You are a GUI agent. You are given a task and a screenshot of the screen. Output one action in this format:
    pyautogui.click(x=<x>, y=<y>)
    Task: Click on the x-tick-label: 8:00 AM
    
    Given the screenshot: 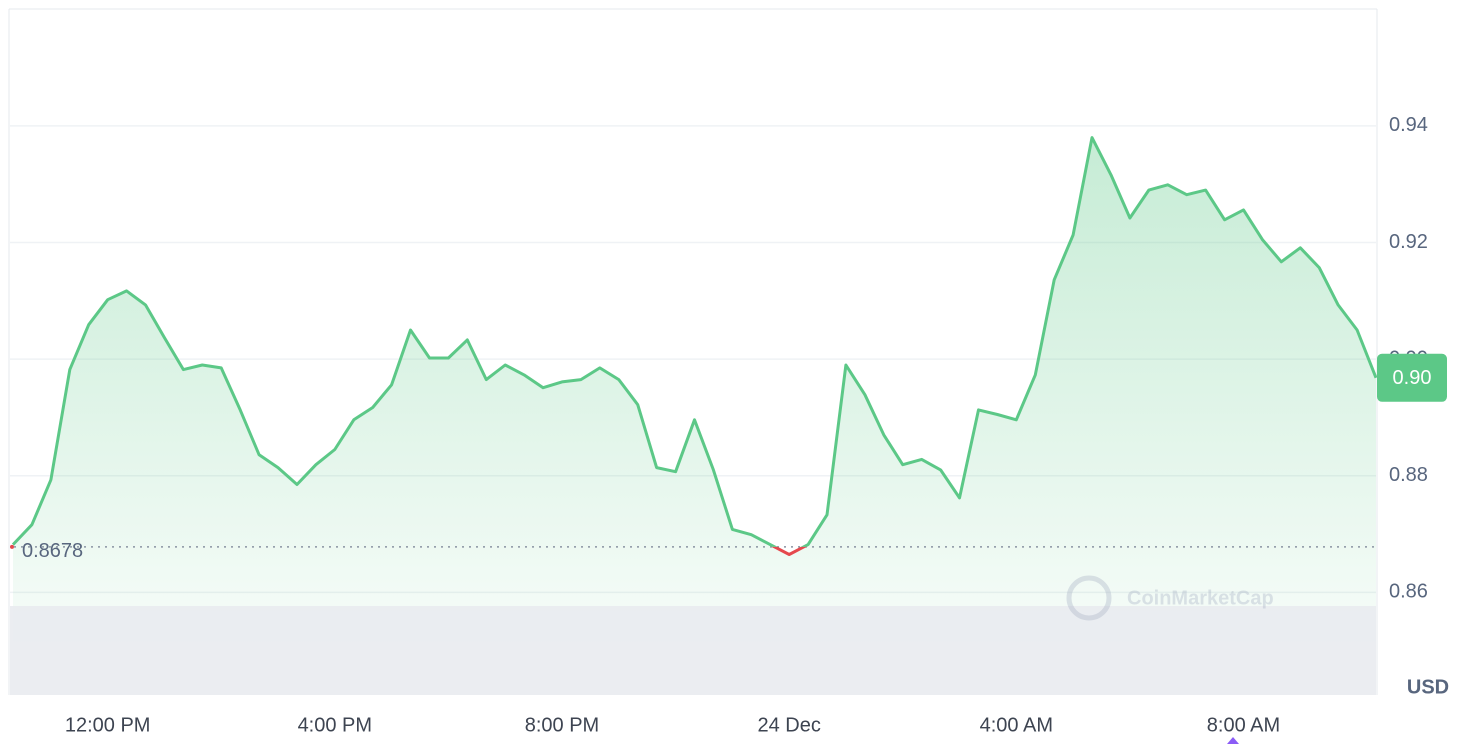 What is the action you would take?
    pyautogui.click(x=1243, y=725)
    